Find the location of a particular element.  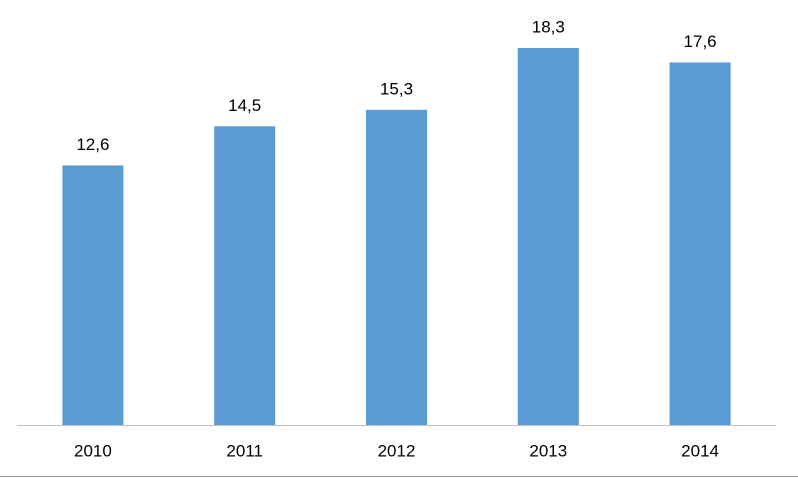

x-tick-label: 2013 is located at coordinates (548, 450).